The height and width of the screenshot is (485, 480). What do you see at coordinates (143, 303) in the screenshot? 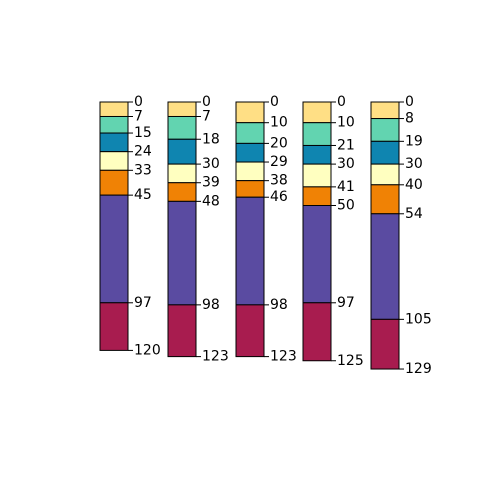
I see `profile-1-label-7: 97` at bounding box center [143, 303].